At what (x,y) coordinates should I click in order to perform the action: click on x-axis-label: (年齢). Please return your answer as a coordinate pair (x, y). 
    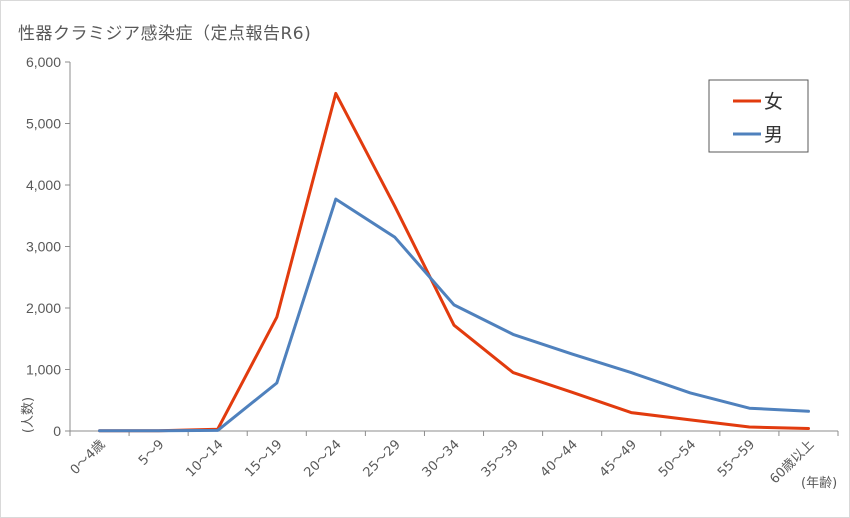
    Looking at the image, I should click on (819, 483).